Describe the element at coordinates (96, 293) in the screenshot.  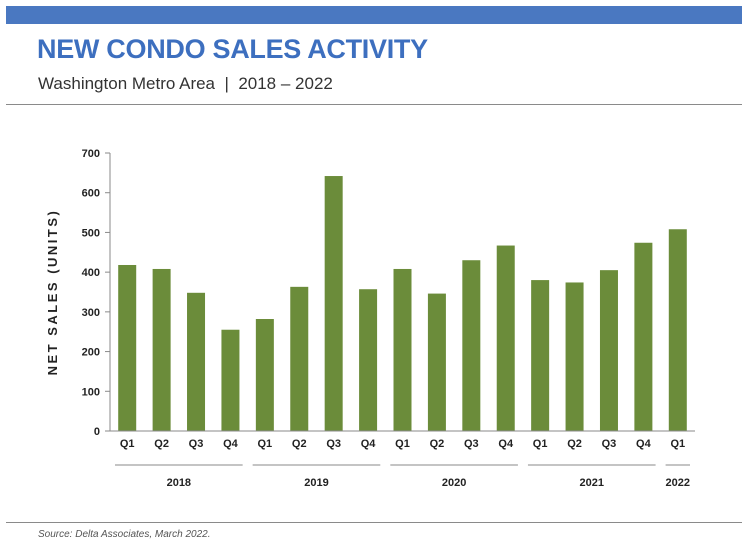
I see `y-axis: 0 100 200 300 400 500 600 700` at that location.